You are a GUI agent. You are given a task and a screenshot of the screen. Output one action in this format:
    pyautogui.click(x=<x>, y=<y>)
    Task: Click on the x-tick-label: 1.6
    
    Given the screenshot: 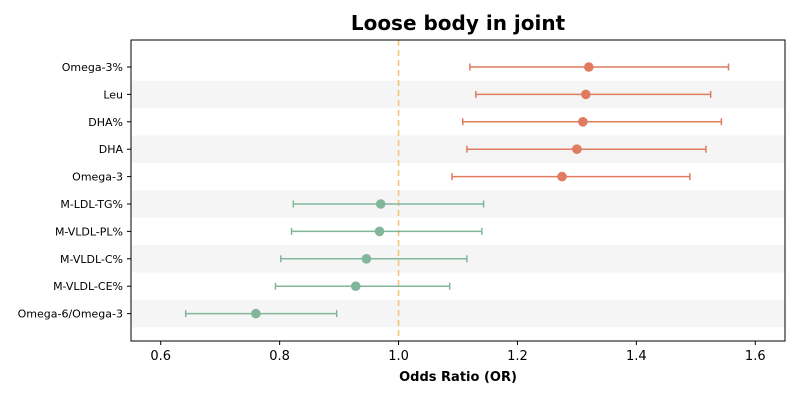 What is the action you would take?
    pyautogui.click(x=755, y=356)
    